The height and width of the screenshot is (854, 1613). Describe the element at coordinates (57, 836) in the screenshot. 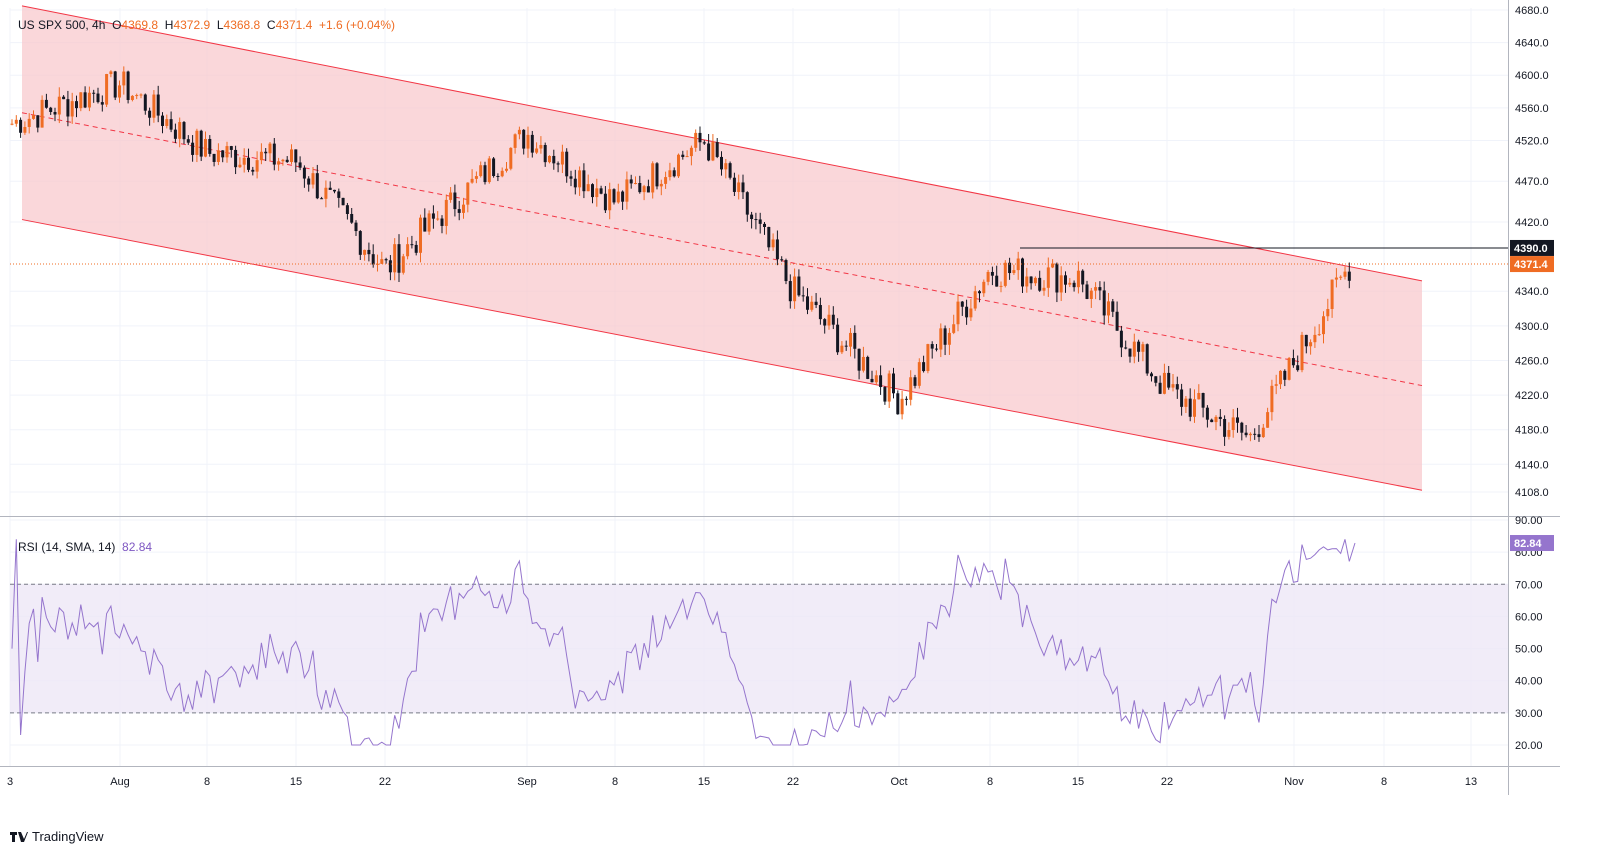

I see `tradingview-brand: TradingView` at that location.